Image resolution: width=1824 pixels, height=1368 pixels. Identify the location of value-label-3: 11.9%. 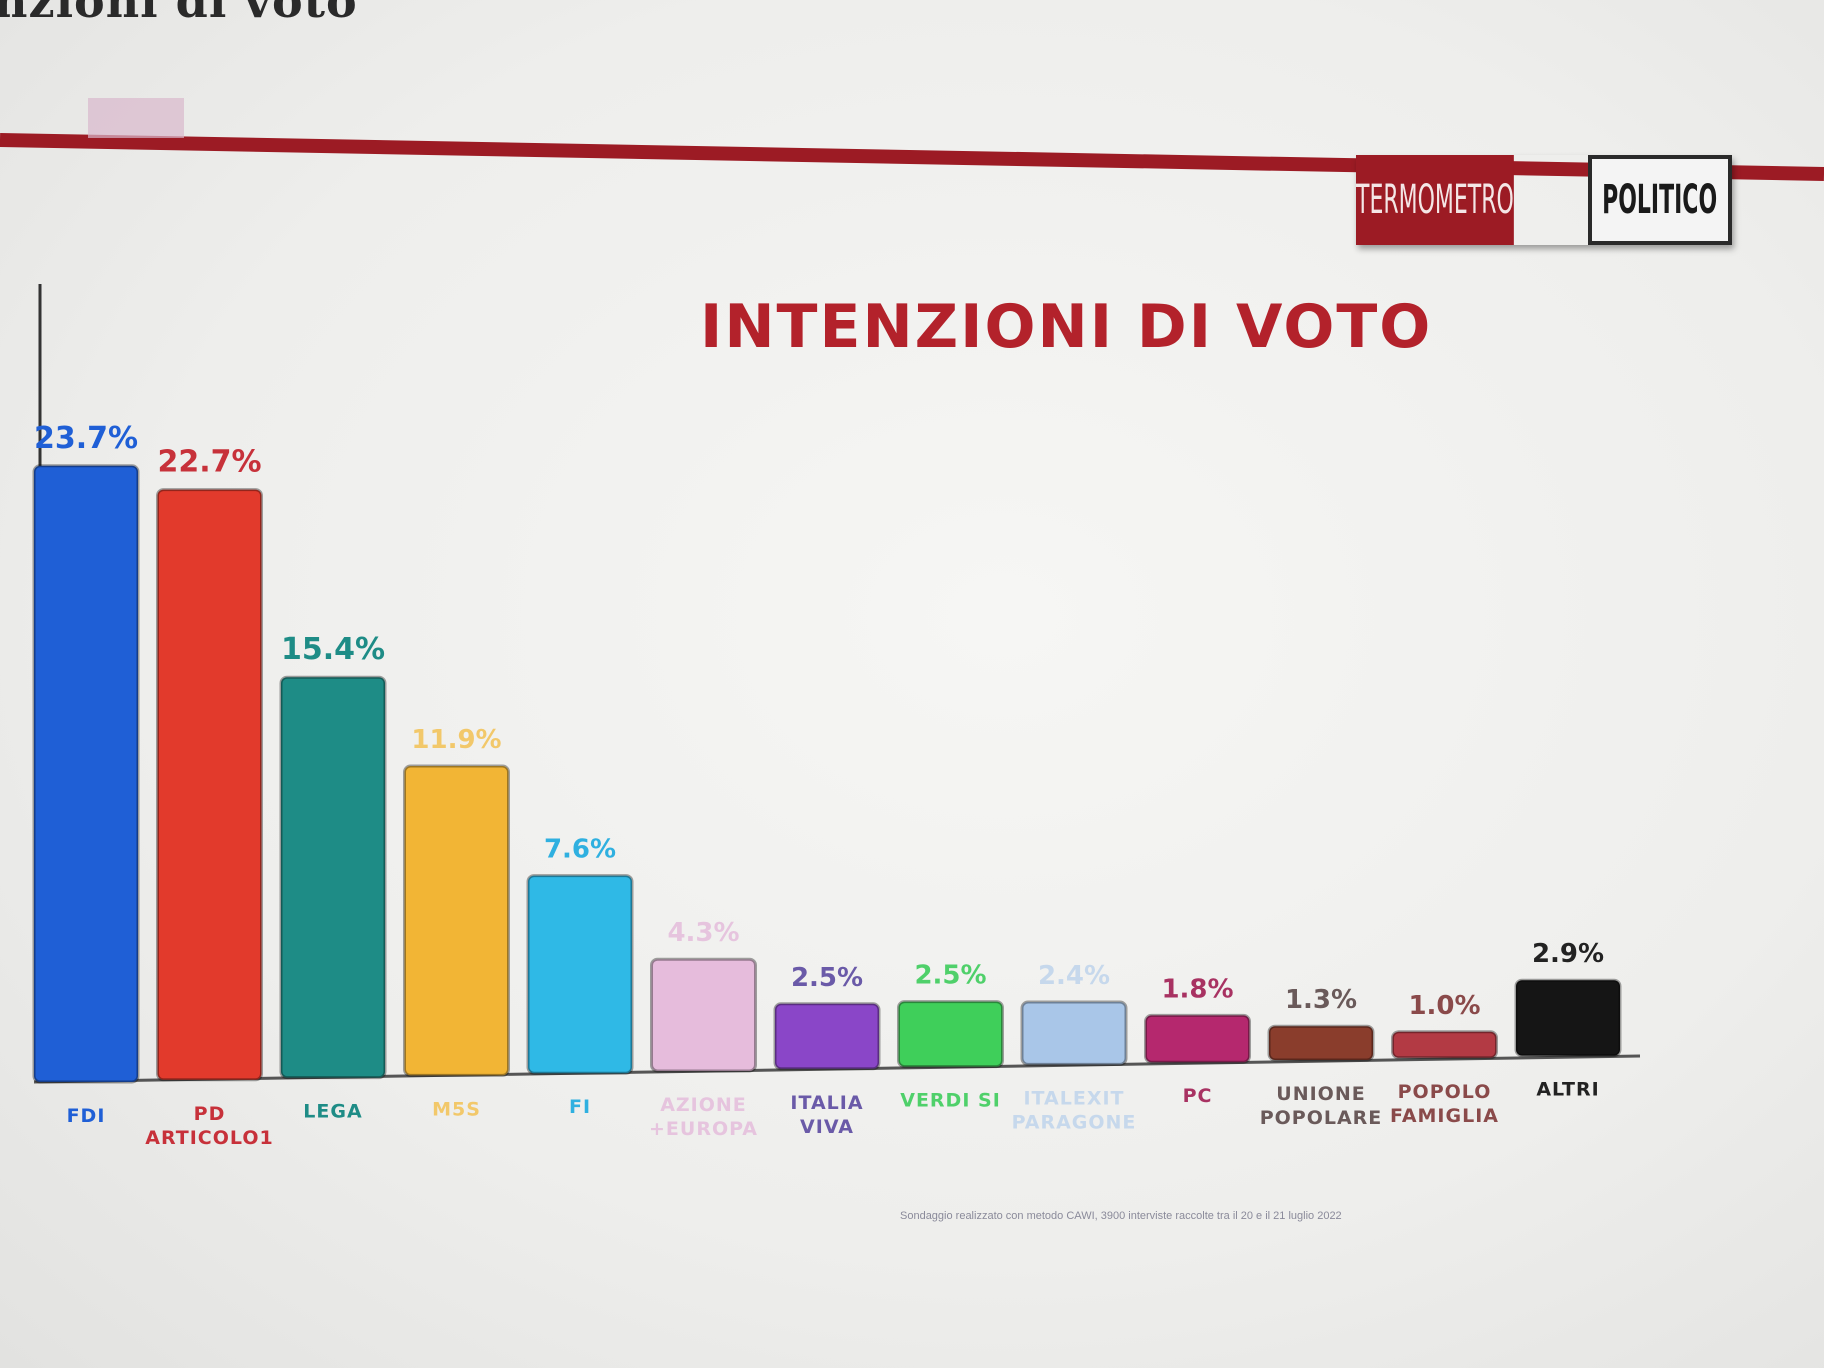
(456, 740).